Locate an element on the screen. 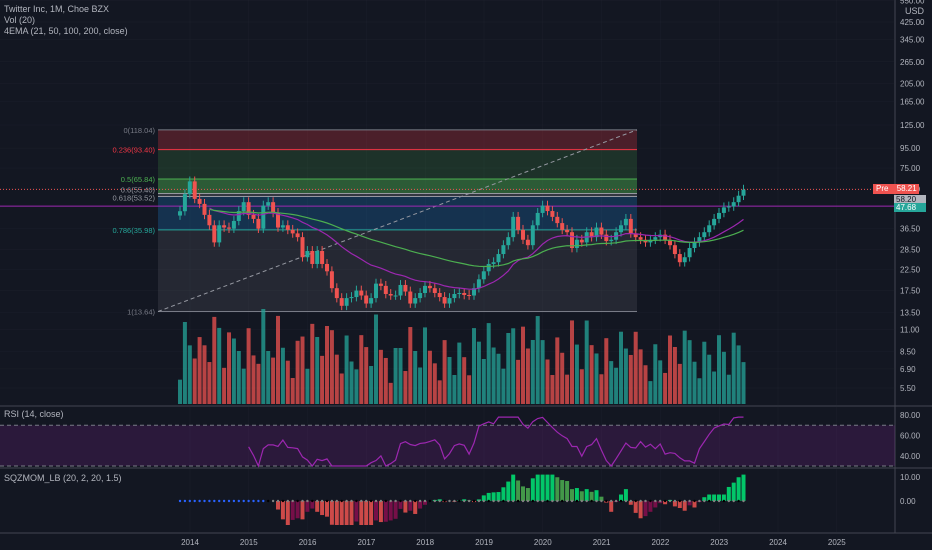 The height and width of the screenshot is (550, 932). price-tick-label: 165.00 is located at coordinates (912, 102).